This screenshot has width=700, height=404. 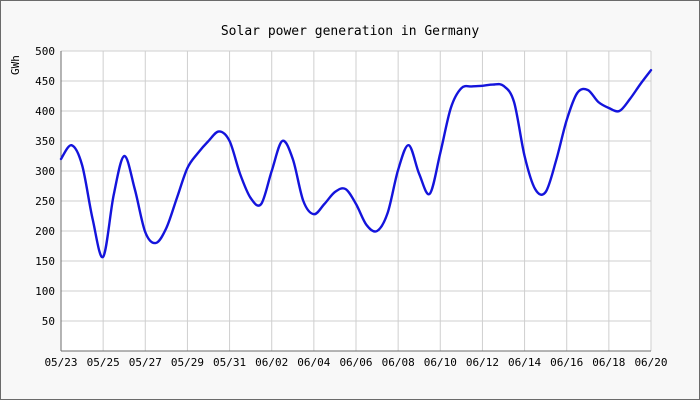 I want to click on y-tick-label: 250, so click(x=45, y=201).